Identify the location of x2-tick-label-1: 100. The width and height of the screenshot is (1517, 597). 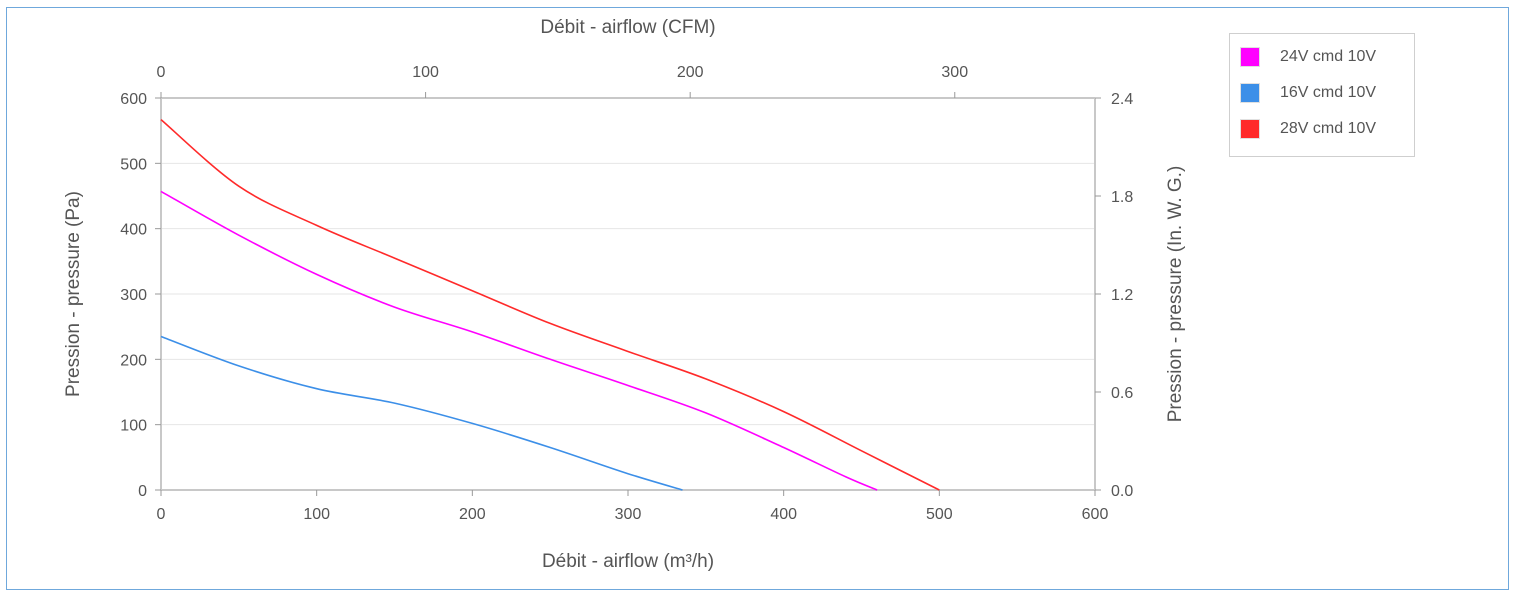
(425, 72).